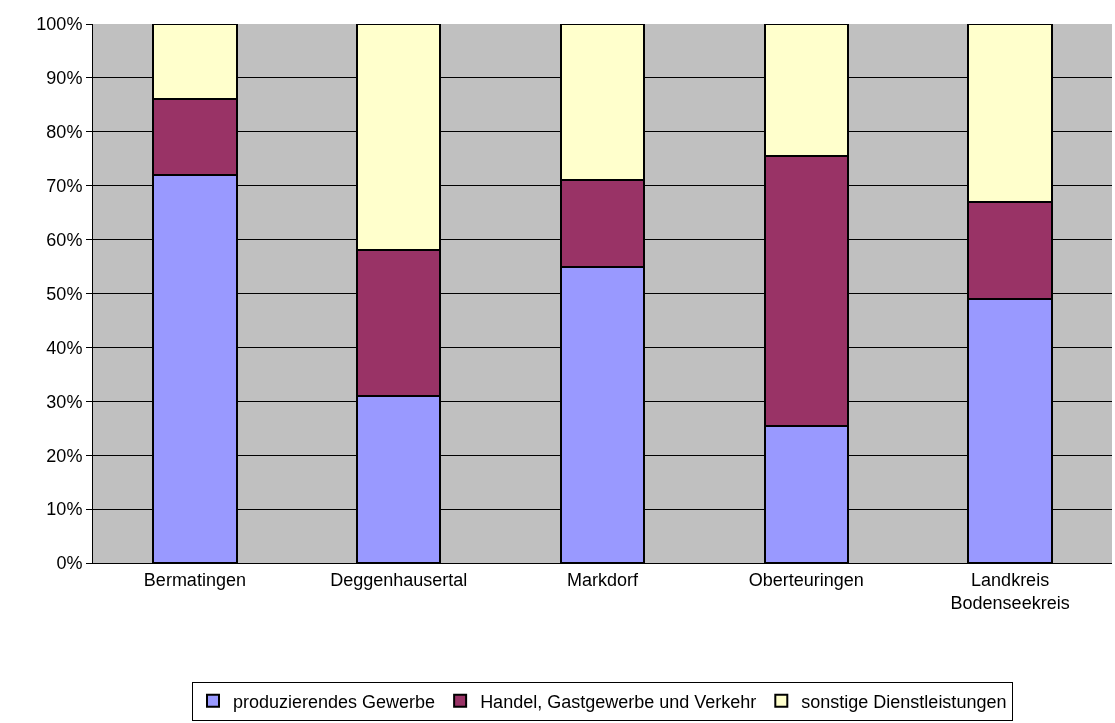 The width and height of the screenshot is (1115, 723). Describe the element at coordinates (64, 132) in the screenshot. I see `y-tick-label: 80%` at that location.